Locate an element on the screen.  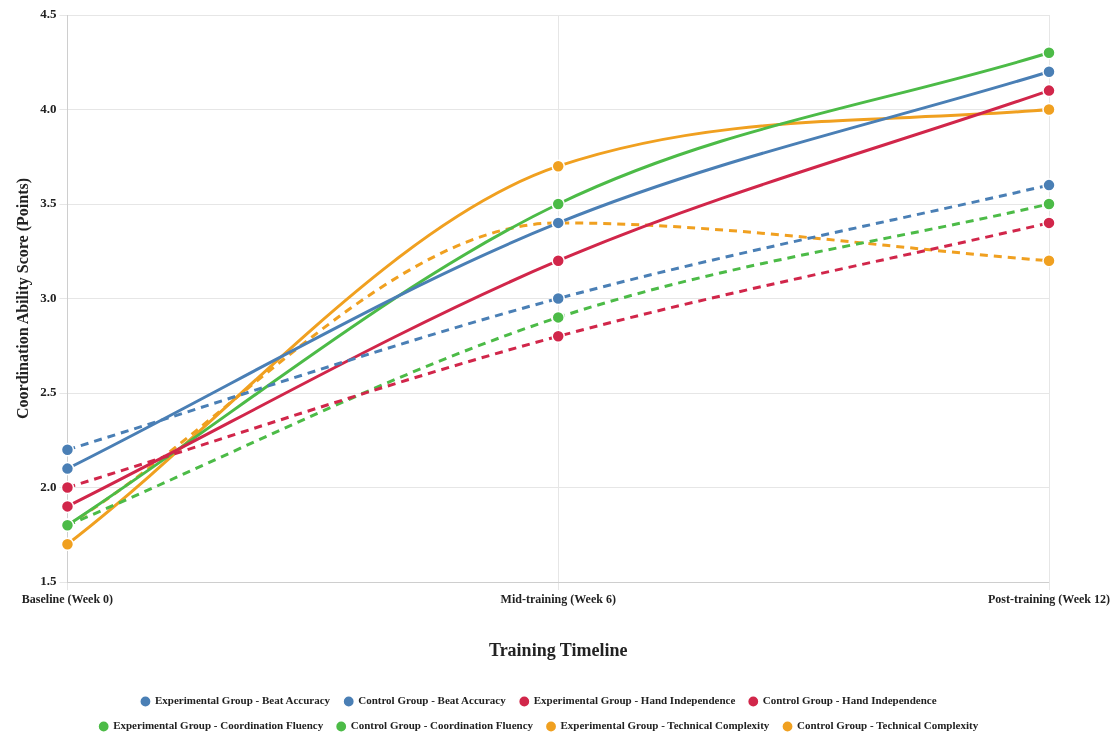
legend-label: Experimental Group - Technical Complexity is located at coordinates (665, 725).